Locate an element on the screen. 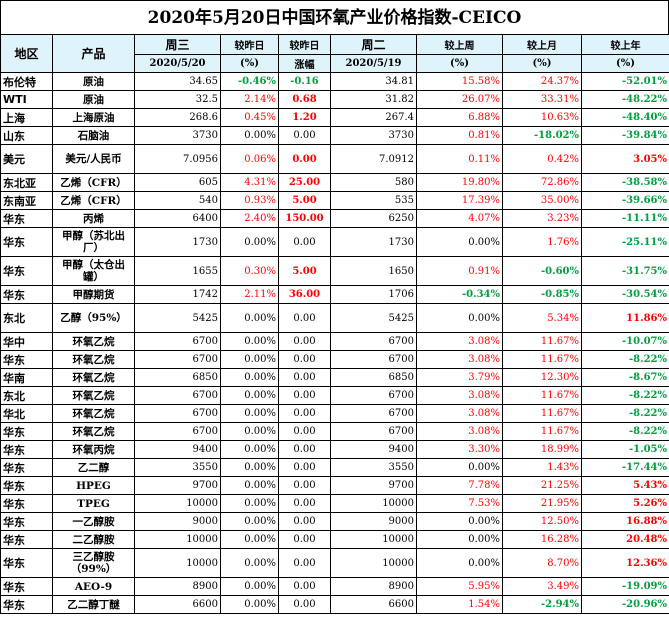 The height and width of the screenshot is (637, 669). header-tuesday: 周二 is located at coordinates (373, 44).